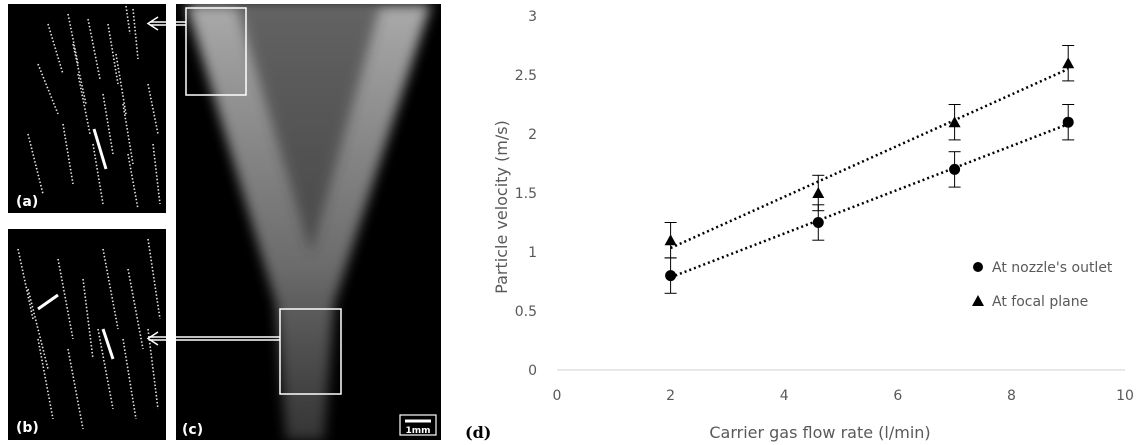 The width and height of the screenshot is (1142, 445). I want to click on x-tick-label: 2, so click(670, 396).